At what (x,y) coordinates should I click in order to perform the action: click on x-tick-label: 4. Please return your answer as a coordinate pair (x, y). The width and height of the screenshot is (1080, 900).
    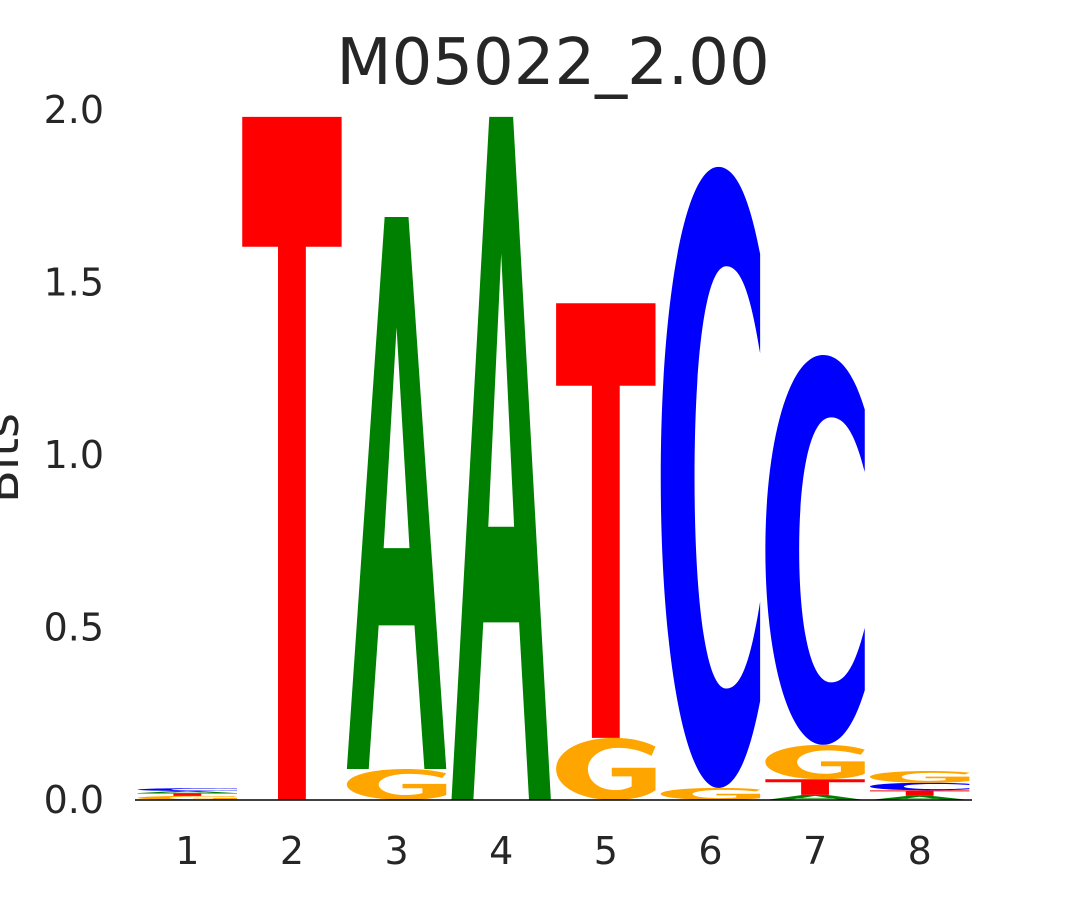
    Looking at the image, I should click on (501, 851).